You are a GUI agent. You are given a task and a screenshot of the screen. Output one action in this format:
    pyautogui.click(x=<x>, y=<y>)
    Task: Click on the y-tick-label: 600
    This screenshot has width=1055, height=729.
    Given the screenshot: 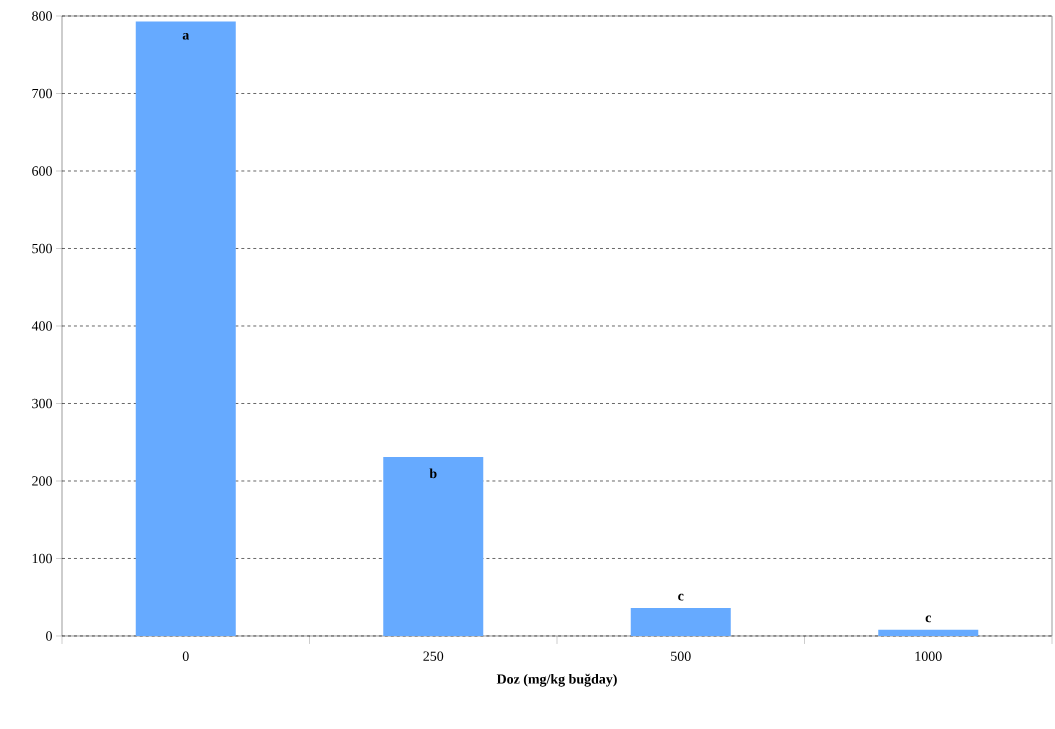 What is the action you would take?
    pyautogui.click(x=42, y=171)
    